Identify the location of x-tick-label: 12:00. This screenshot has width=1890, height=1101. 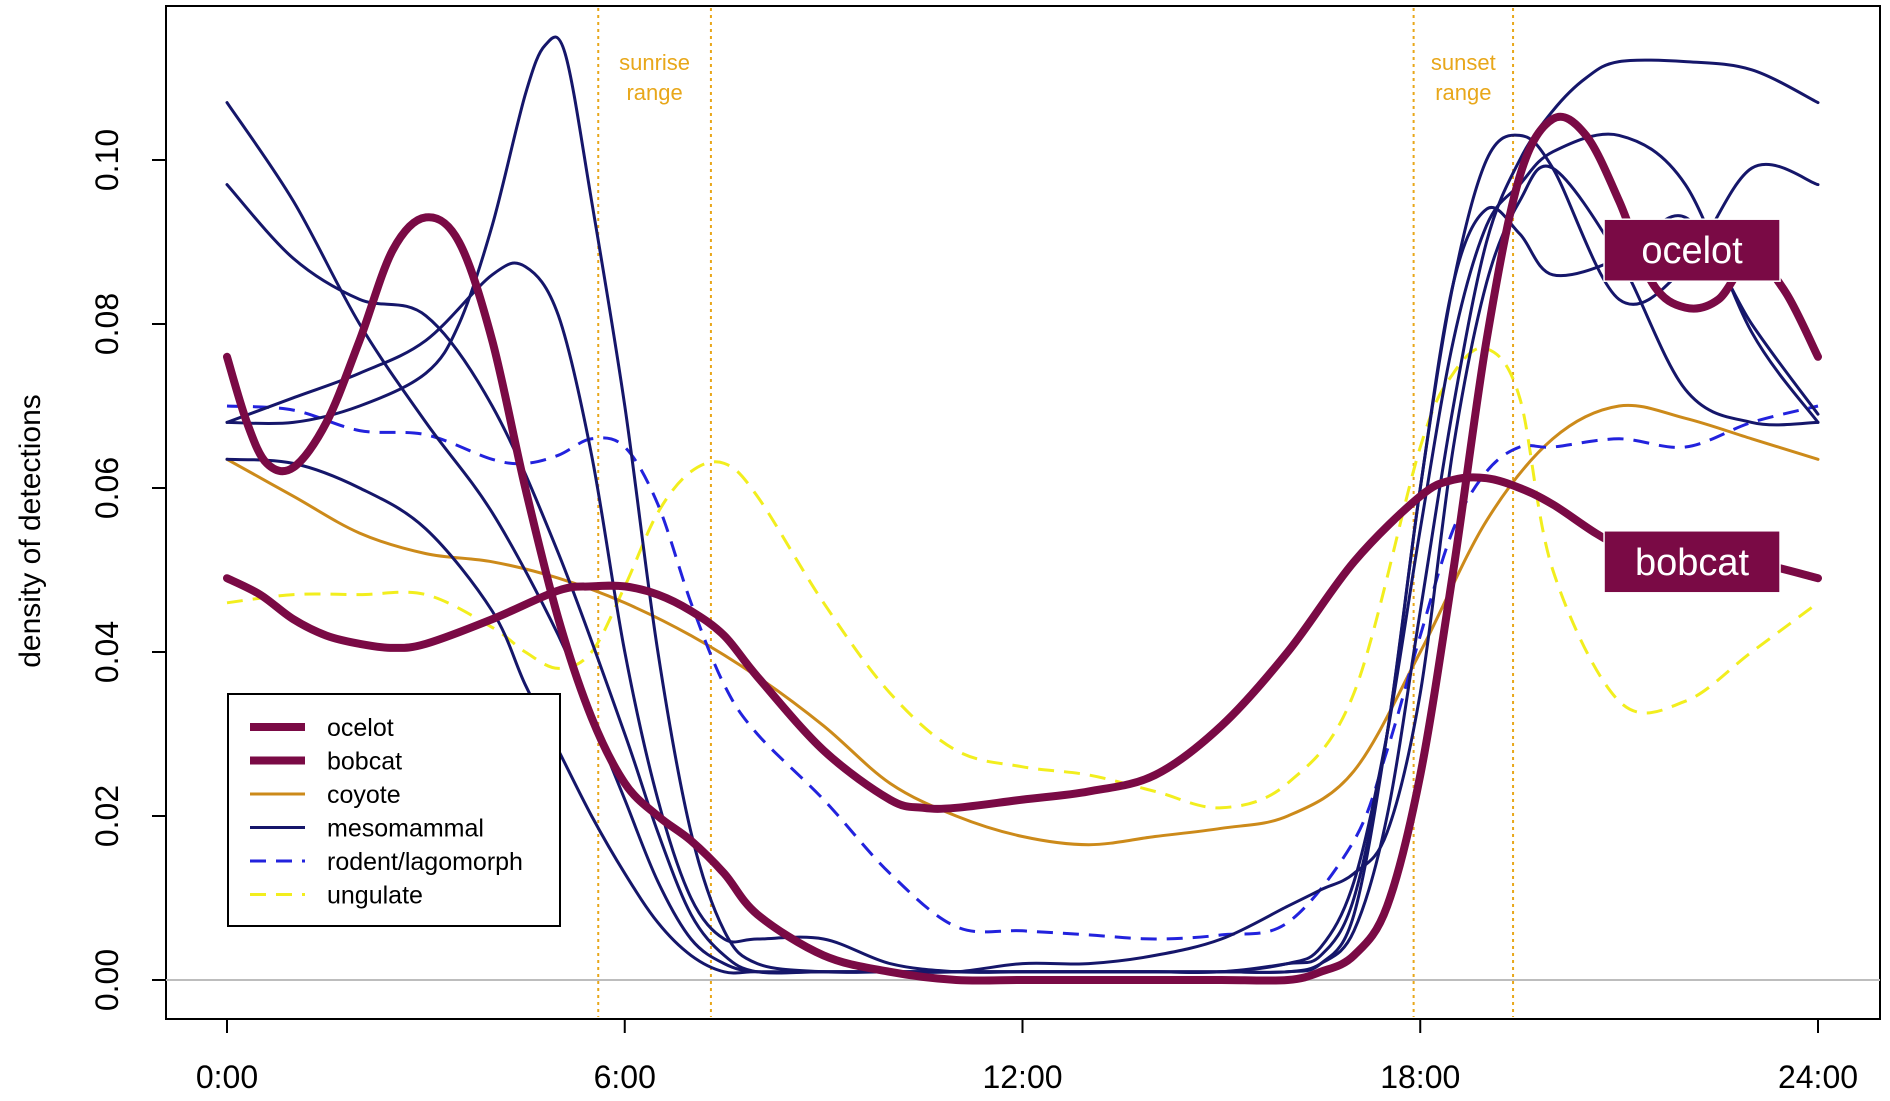
(1022, 1077).